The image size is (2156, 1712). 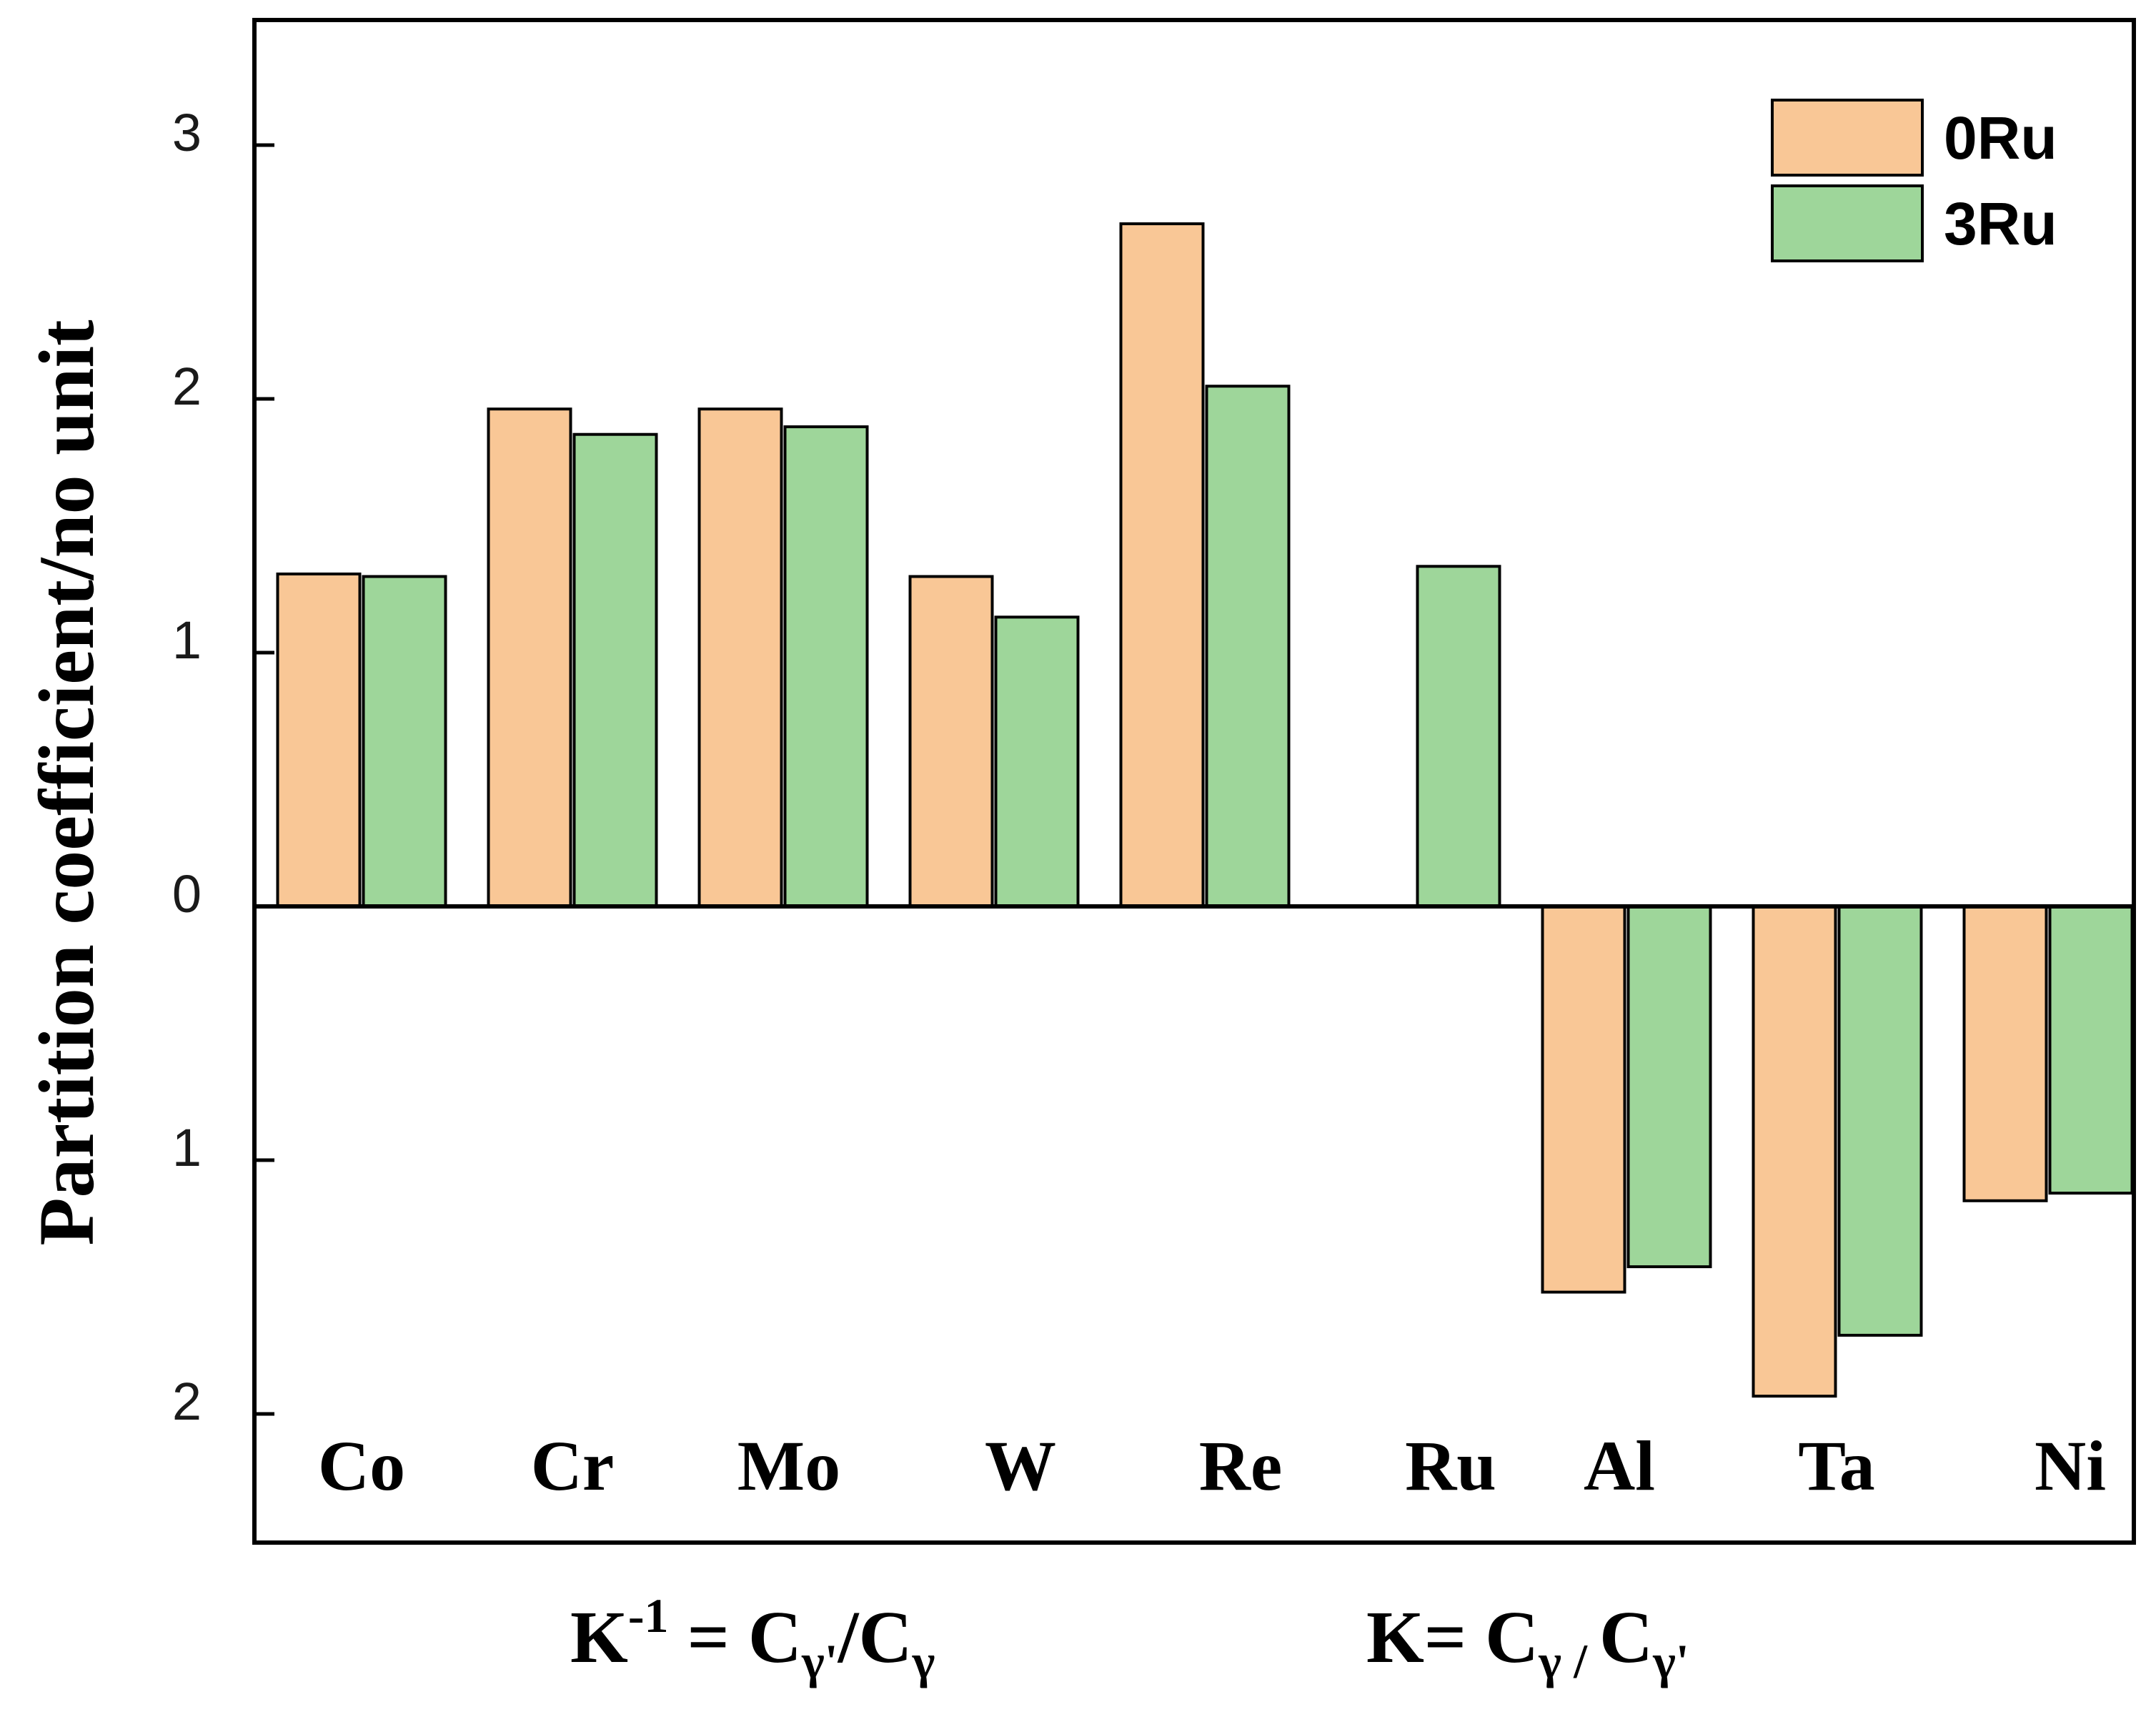 What do you see at coordinates (2000, 223) in the screenshot?
I see `legend-label-3Ru: 3Ru` at bounding box center [2000, 223].